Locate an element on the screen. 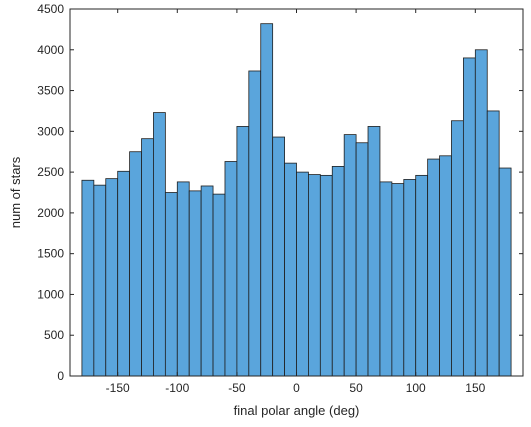  y-tick-label: 2500 is located at coordinates (50, 172).